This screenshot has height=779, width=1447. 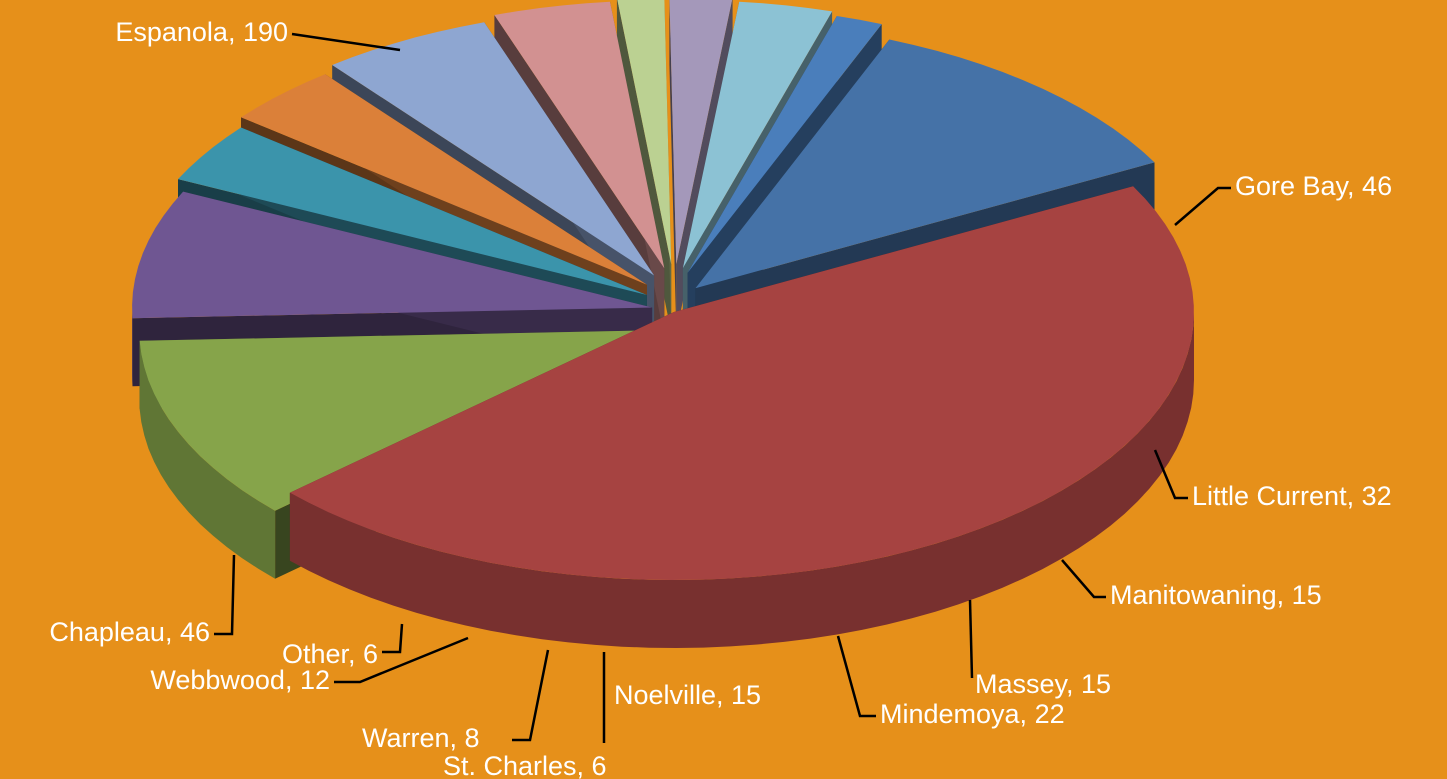 What do you see at coordinates (687, 695) in the screenshot?
I see `data-label: Noelville, 15` at bounding box center [687, 695].